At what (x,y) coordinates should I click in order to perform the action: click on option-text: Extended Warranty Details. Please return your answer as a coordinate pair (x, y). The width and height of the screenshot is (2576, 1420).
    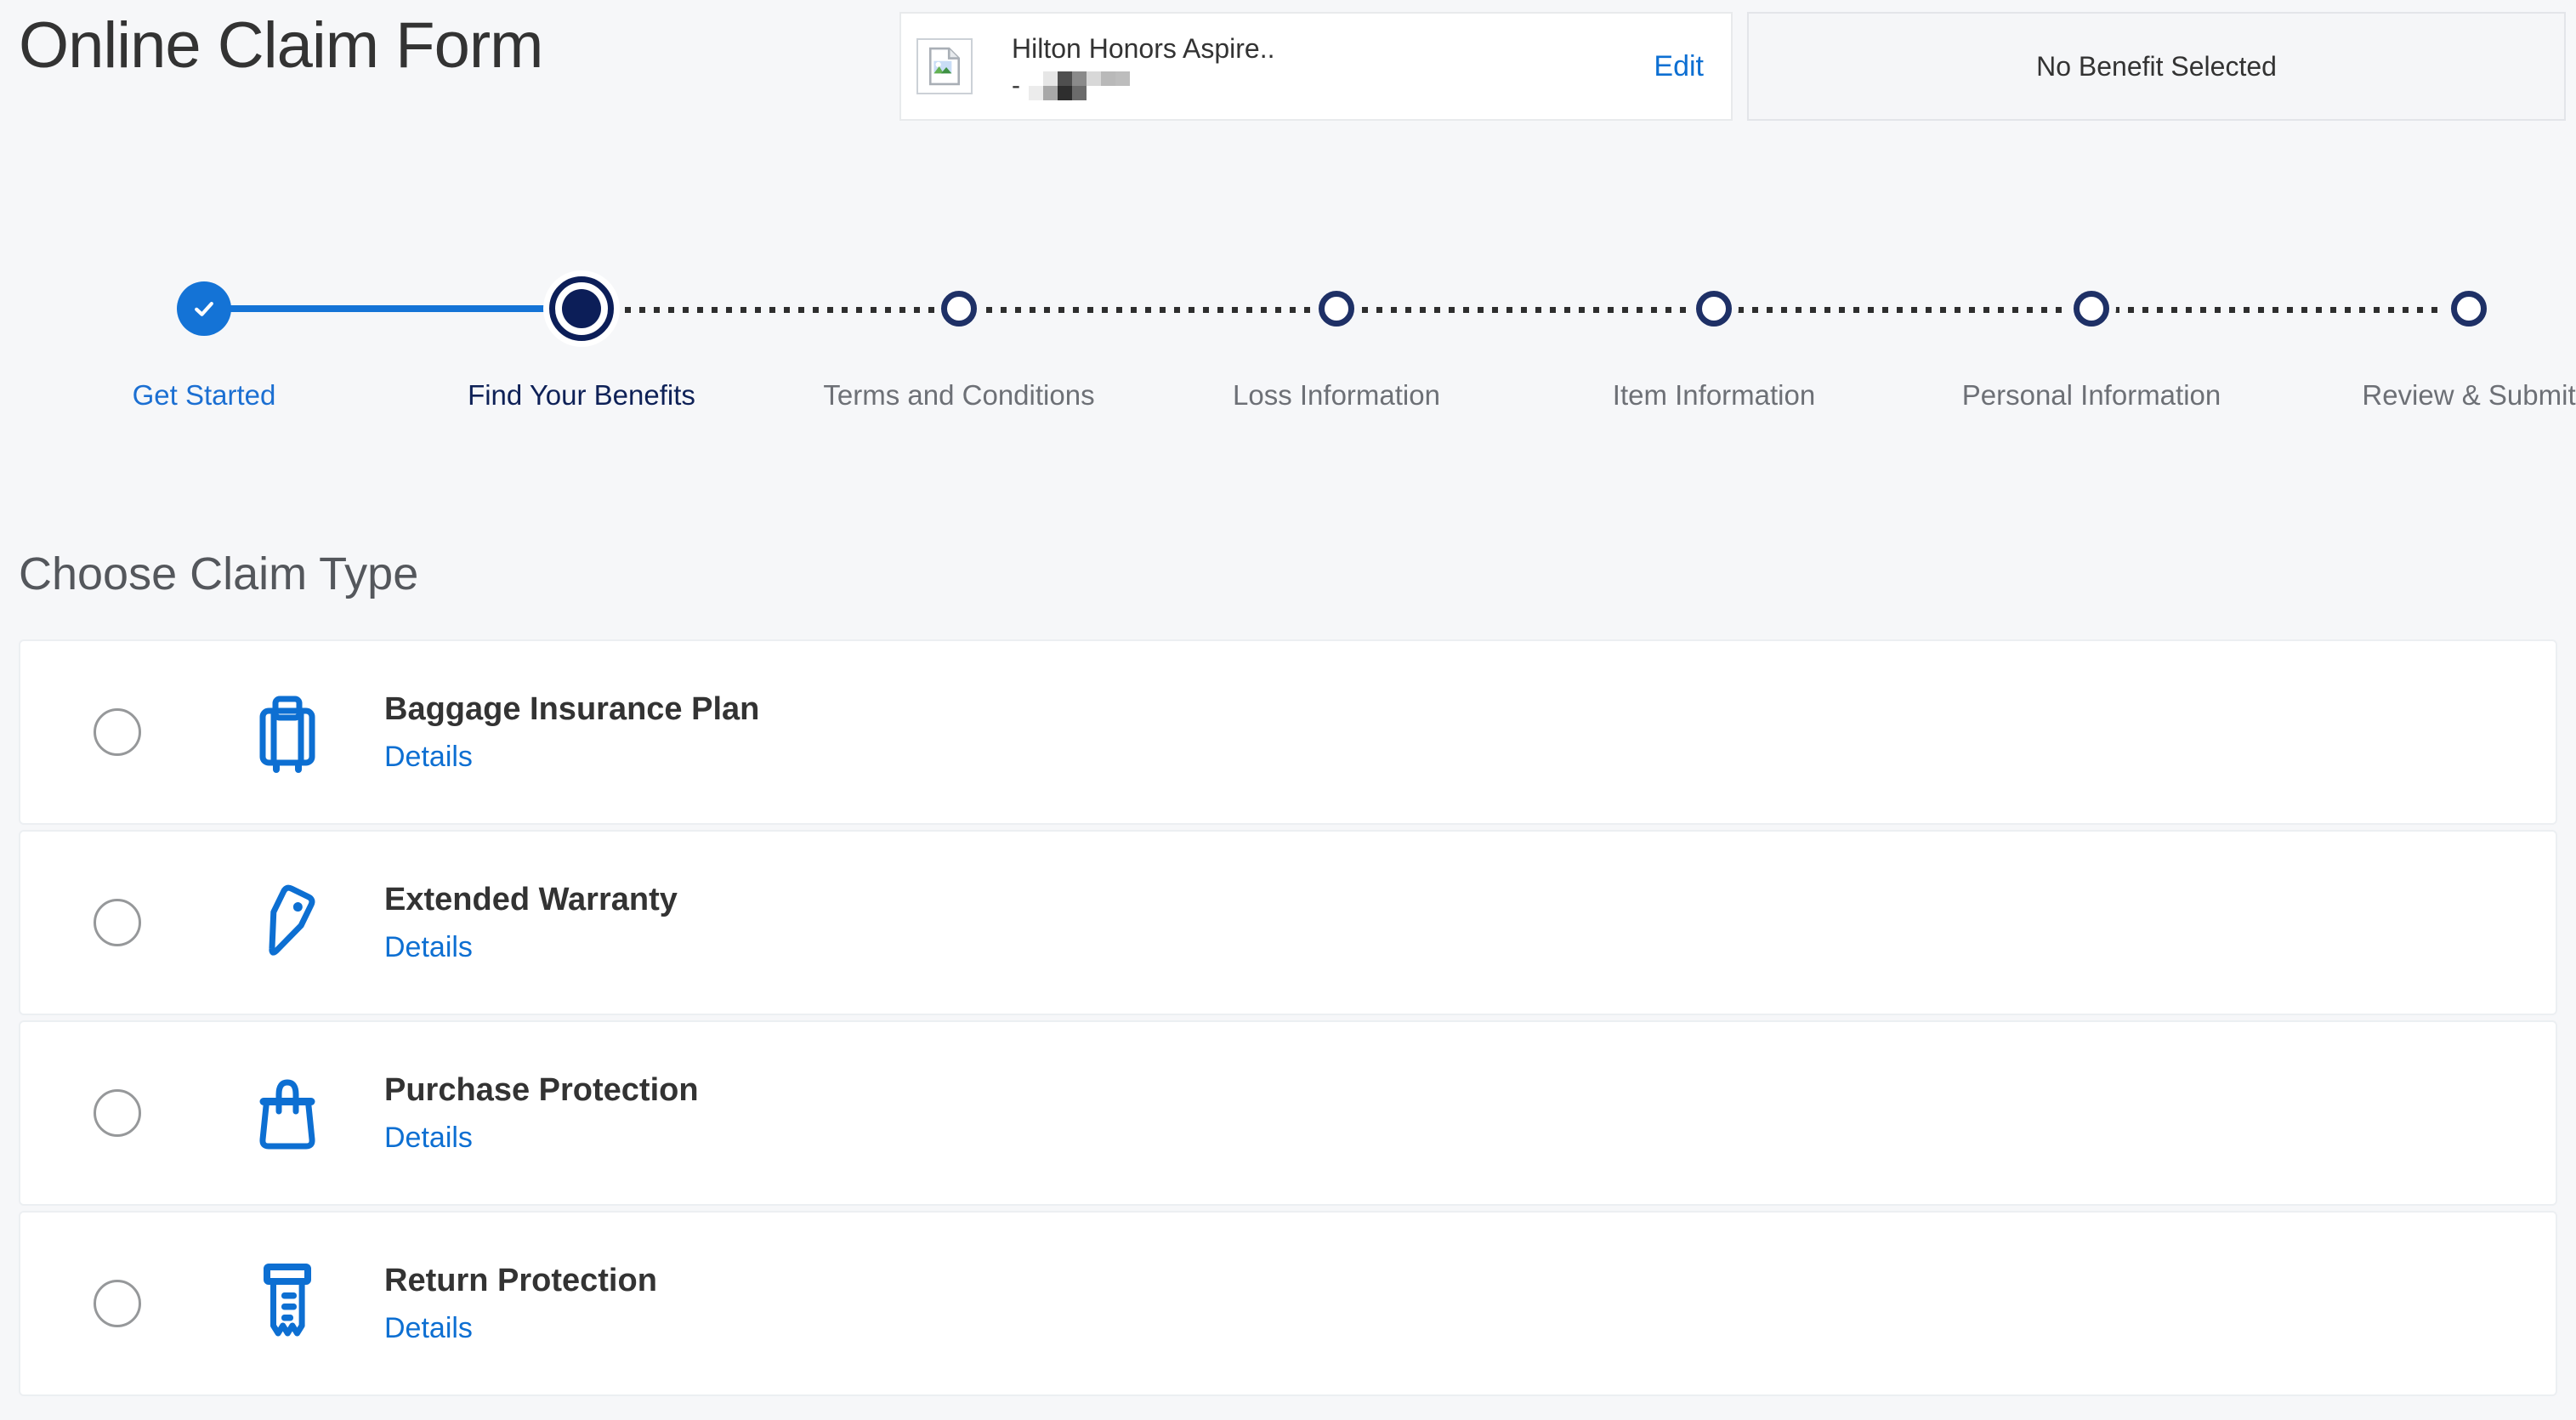
    Looking at the image, I should click on (531, 923).